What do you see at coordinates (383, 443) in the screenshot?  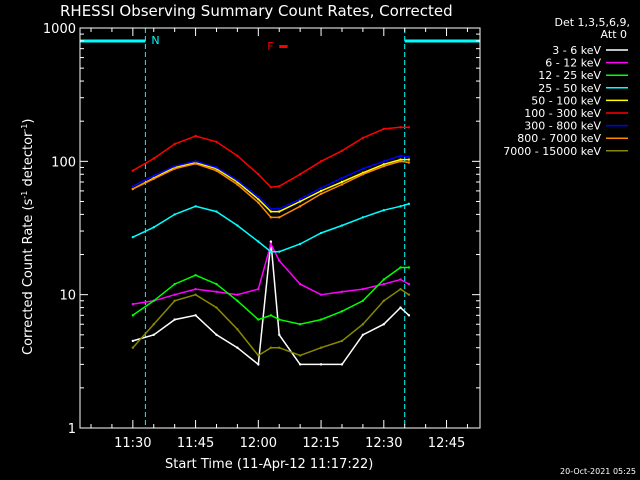 I see `x-tick-label: 12:30` at bounding box center [383, 443].